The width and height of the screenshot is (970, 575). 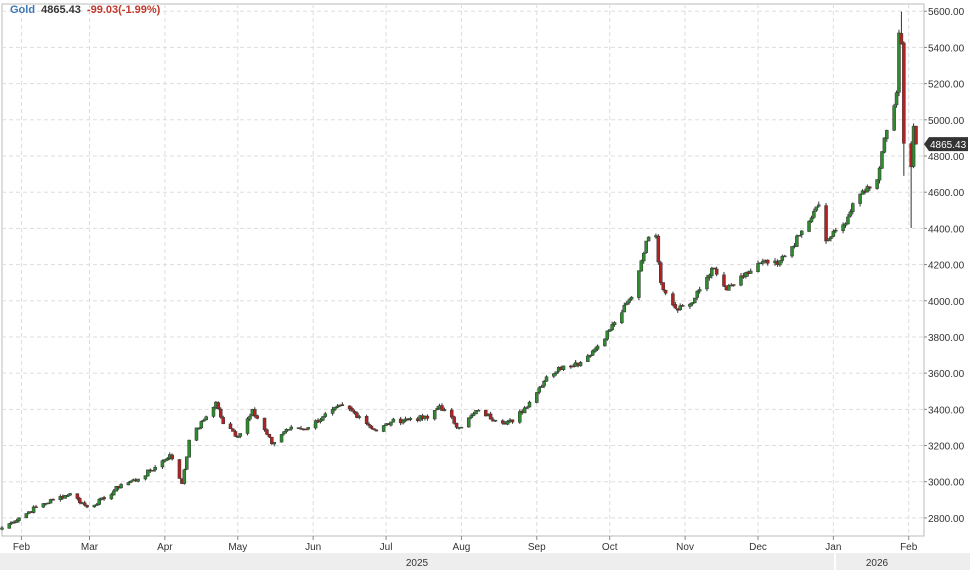 I want to click on x-month-label: Sep, so click(x=537, y=547).